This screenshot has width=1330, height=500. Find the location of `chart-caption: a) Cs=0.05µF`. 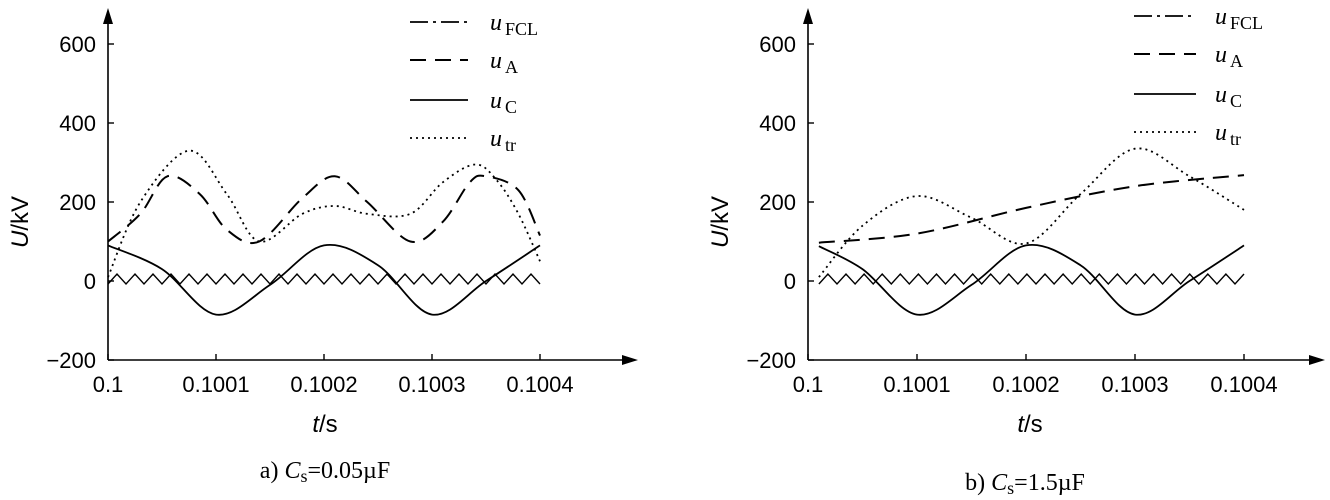

chart-caption: a) Cs=0.05µF is located at coordinates (325, 472).